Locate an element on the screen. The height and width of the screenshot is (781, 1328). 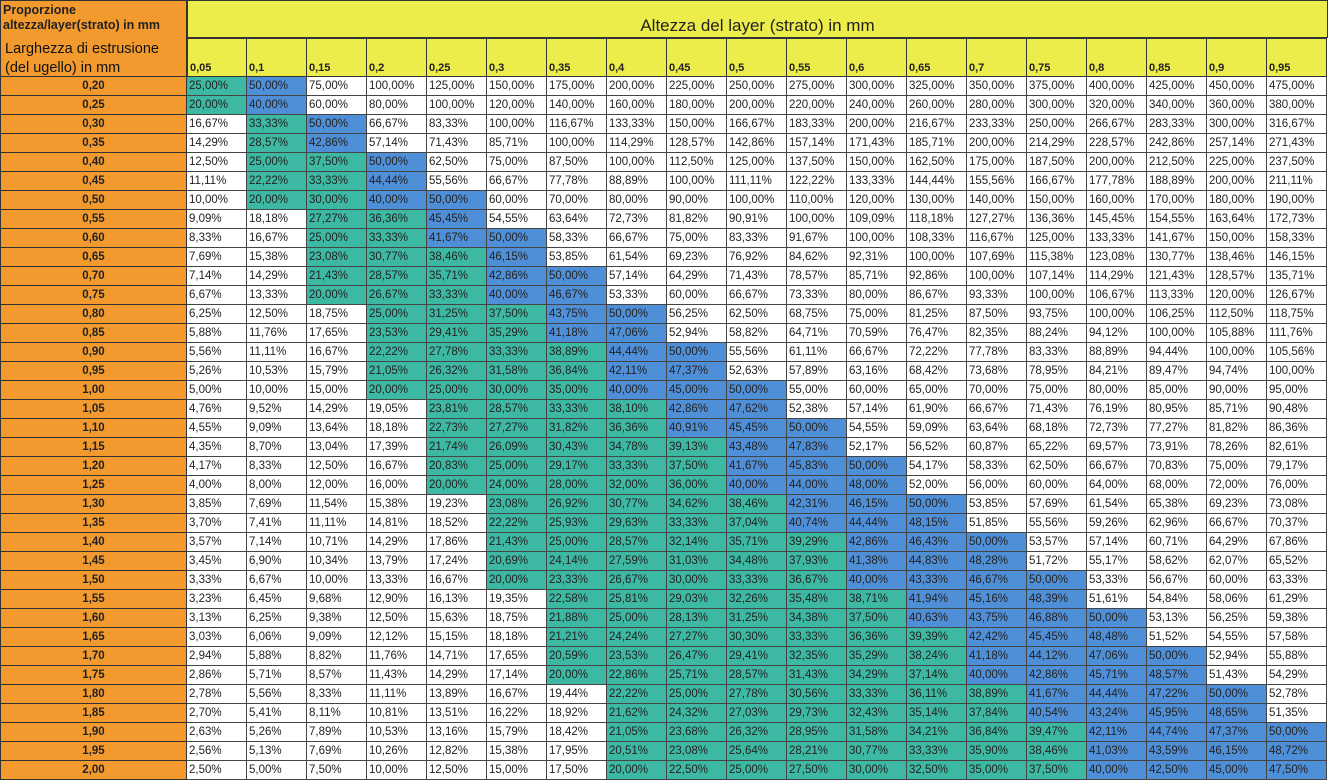
table-cell: 19,05% is located at coordinates (397, 409).